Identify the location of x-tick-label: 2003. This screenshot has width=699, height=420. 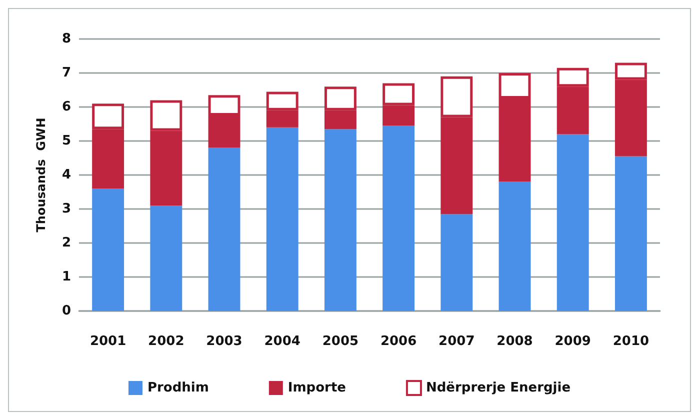
(224, 341).